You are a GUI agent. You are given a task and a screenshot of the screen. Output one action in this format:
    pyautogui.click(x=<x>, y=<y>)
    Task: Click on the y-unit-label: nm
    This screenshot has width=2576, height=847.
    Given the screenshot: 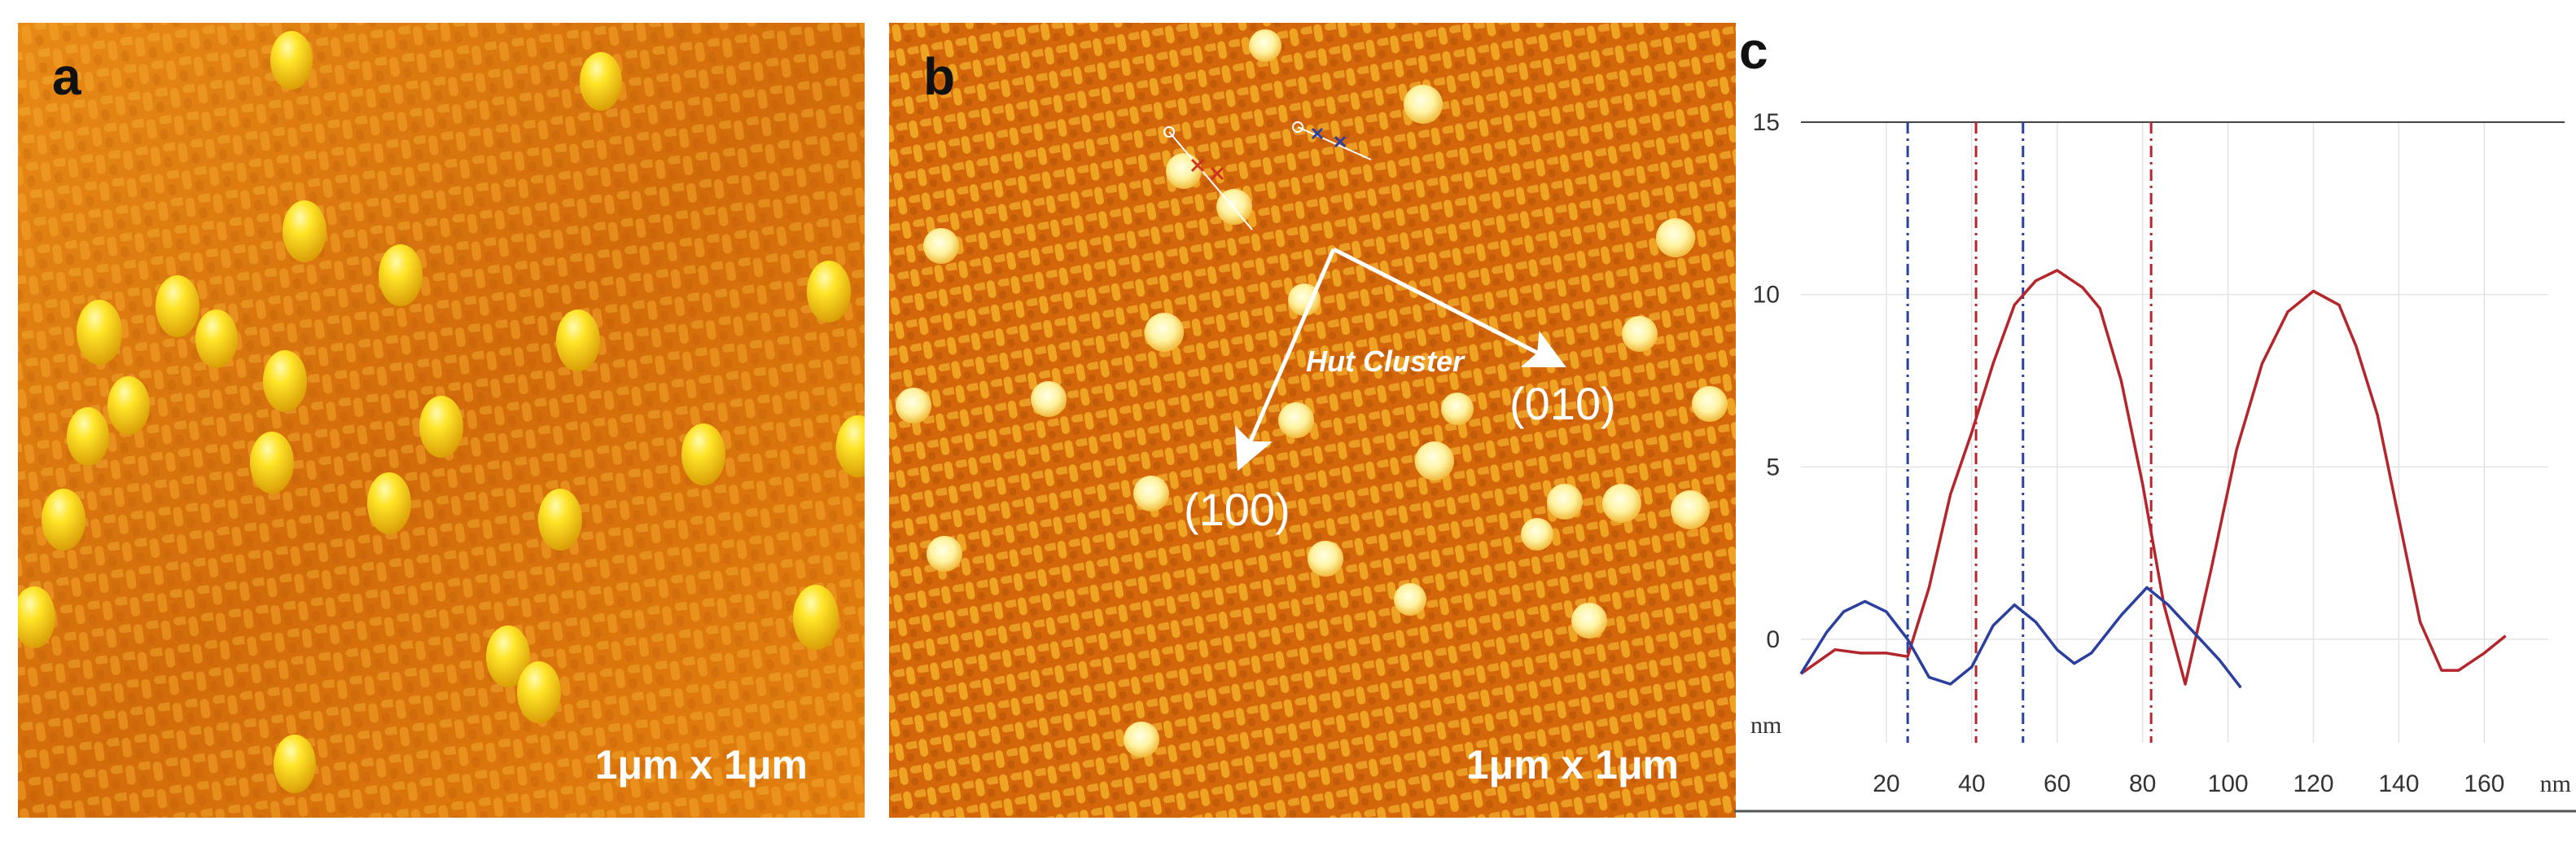 What is the action you would take?
    pyautogui.click(x=1765, y=725)
    